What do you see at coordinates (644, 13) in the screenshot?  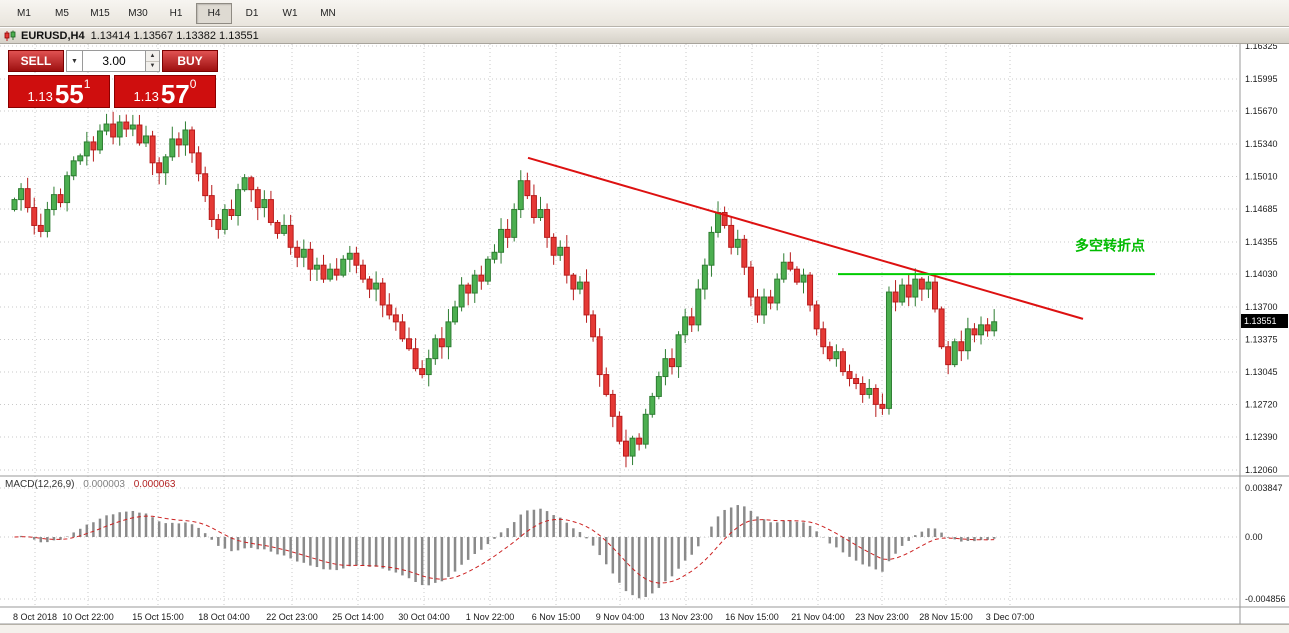 I see `timeframe-toolbar: M1 M5 M15 M30 H1 H4 D1 W1 MN` at bounding box center [644, 13].